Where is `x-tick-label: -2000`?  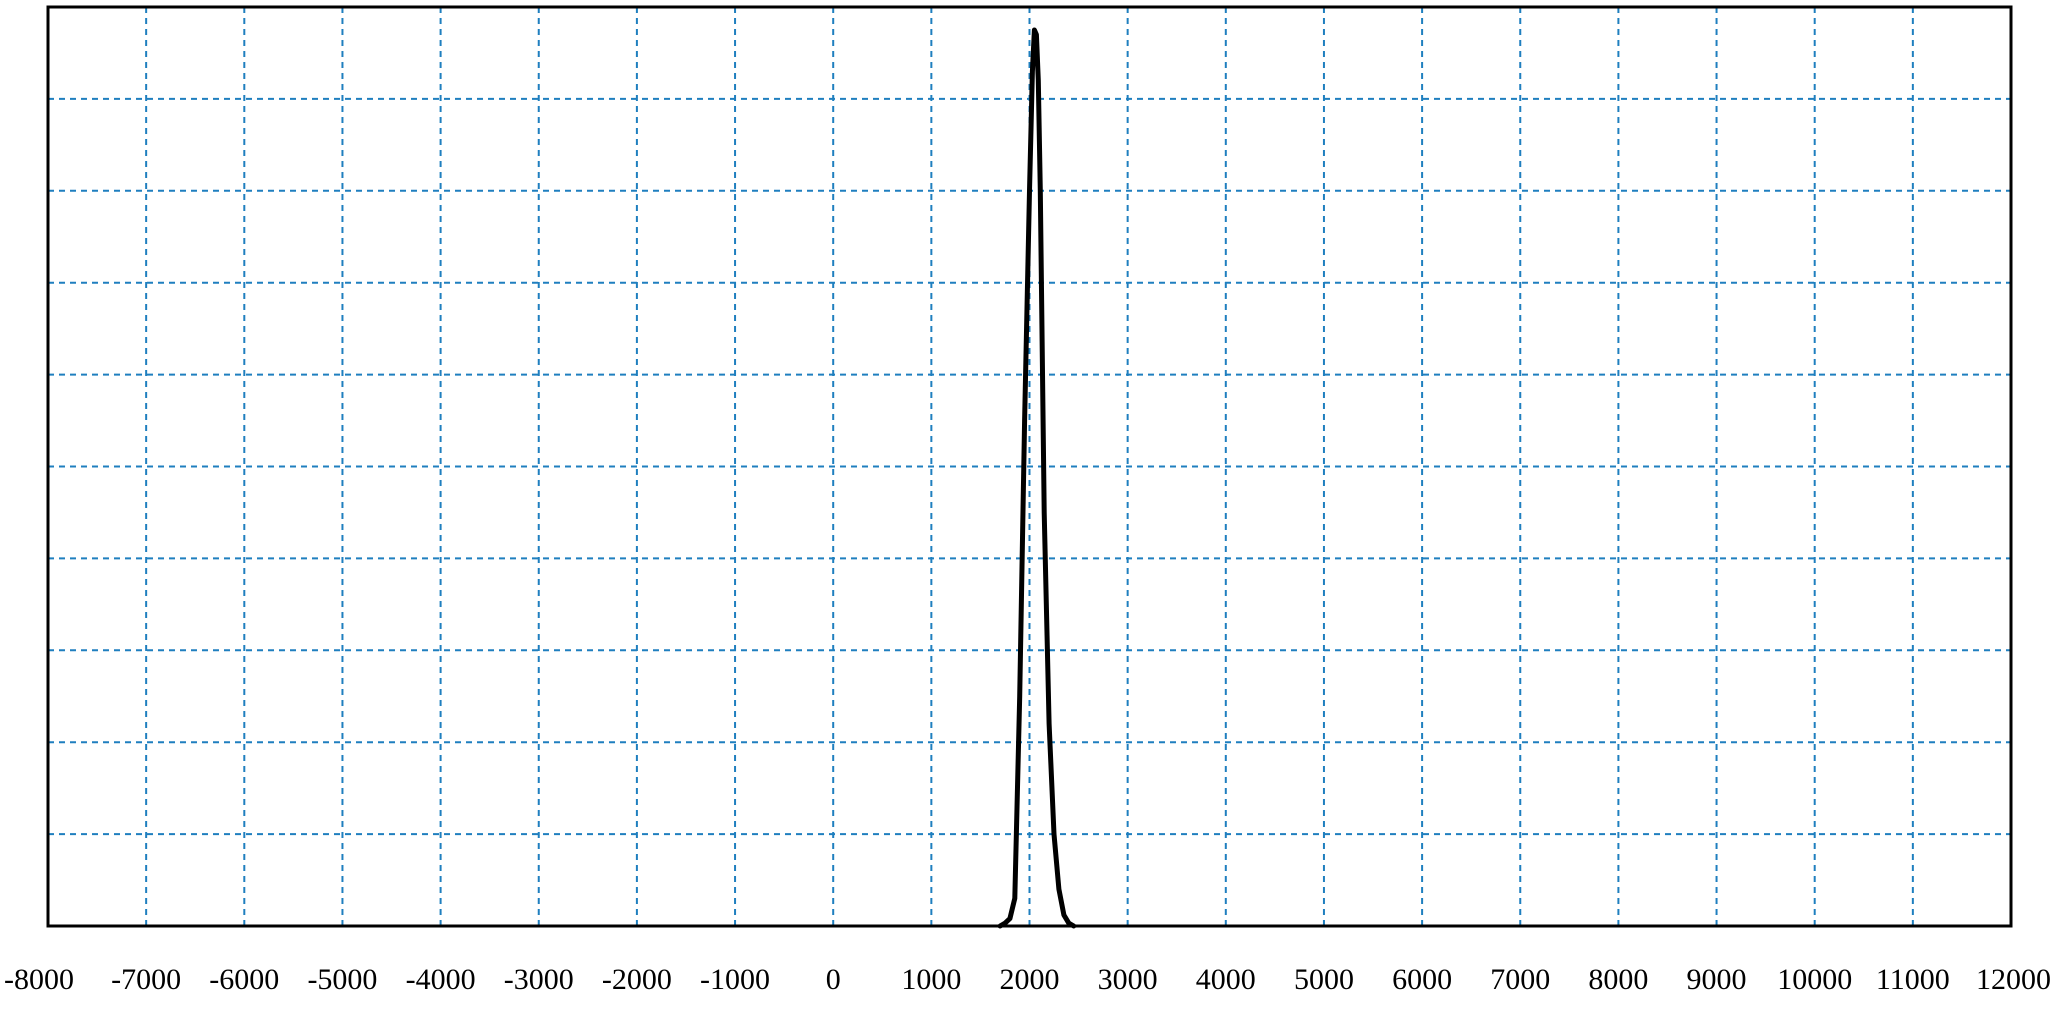
x-tick-label: -2000 is located at coordinates (637, 979).